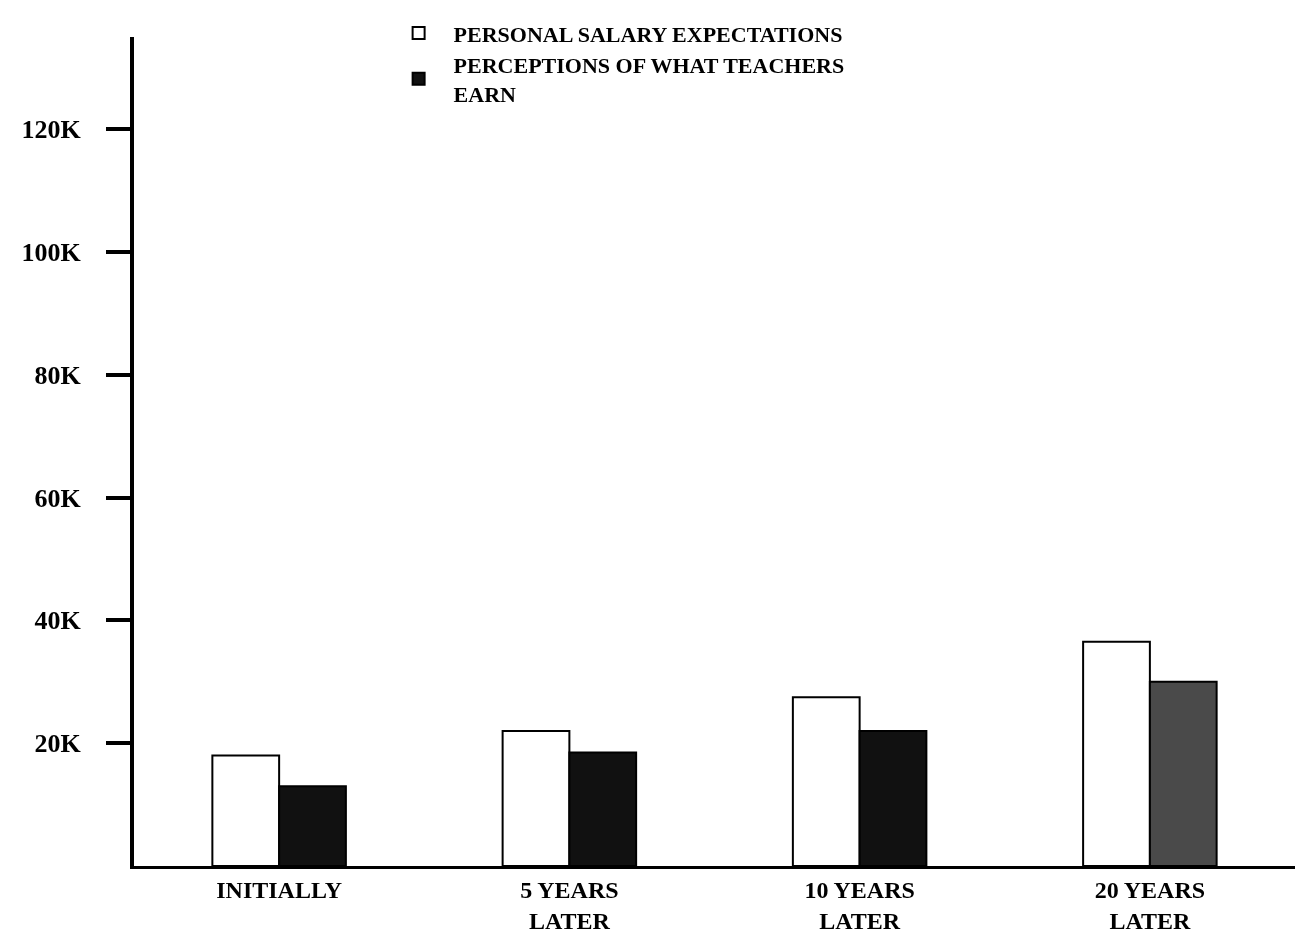  Describe the element at coordinates (58, 621) in the screenshot. I see `y-tick-label: 40K` at that location.